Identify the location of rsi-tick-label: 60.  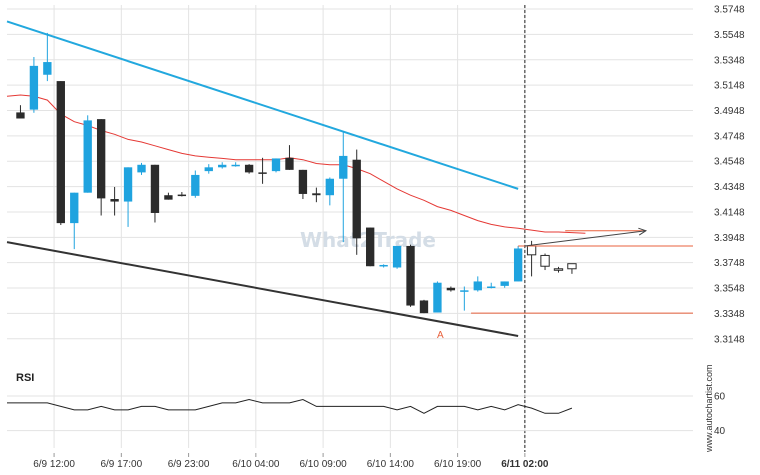
(720, 397).